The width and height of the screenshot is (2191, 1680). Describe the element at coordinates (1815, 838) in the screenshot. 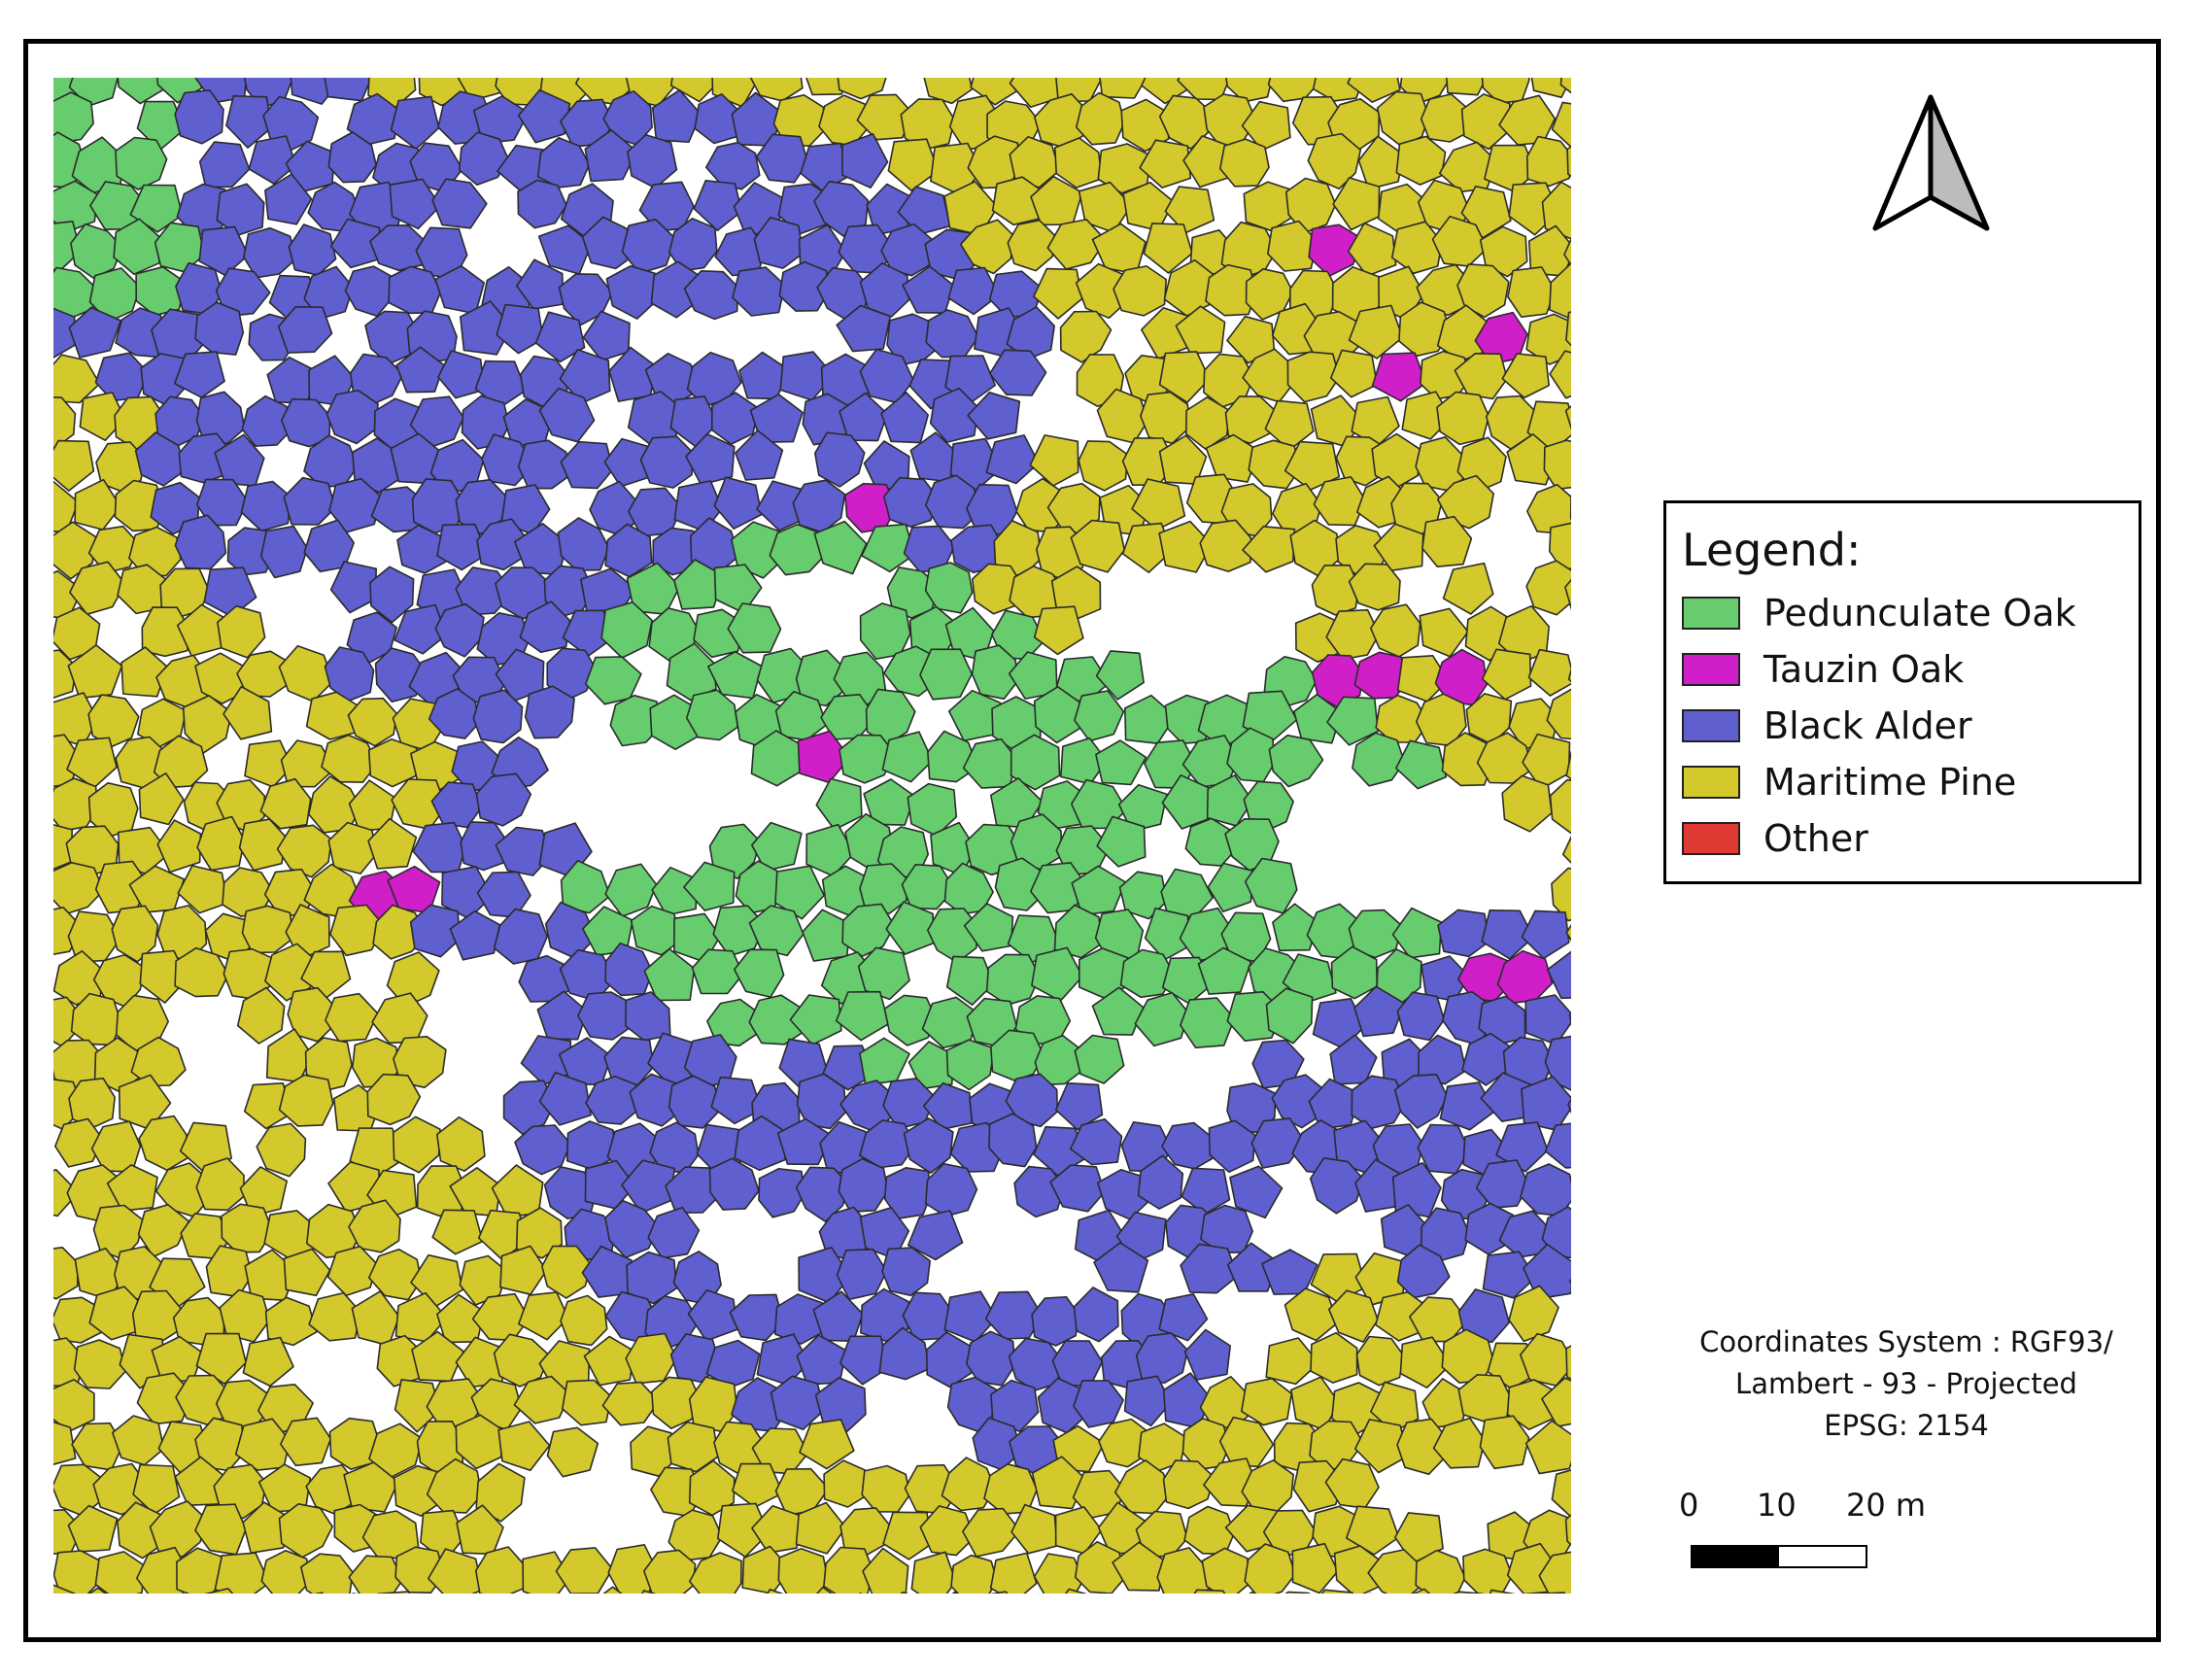

I see `legend-label: Other` at that location.